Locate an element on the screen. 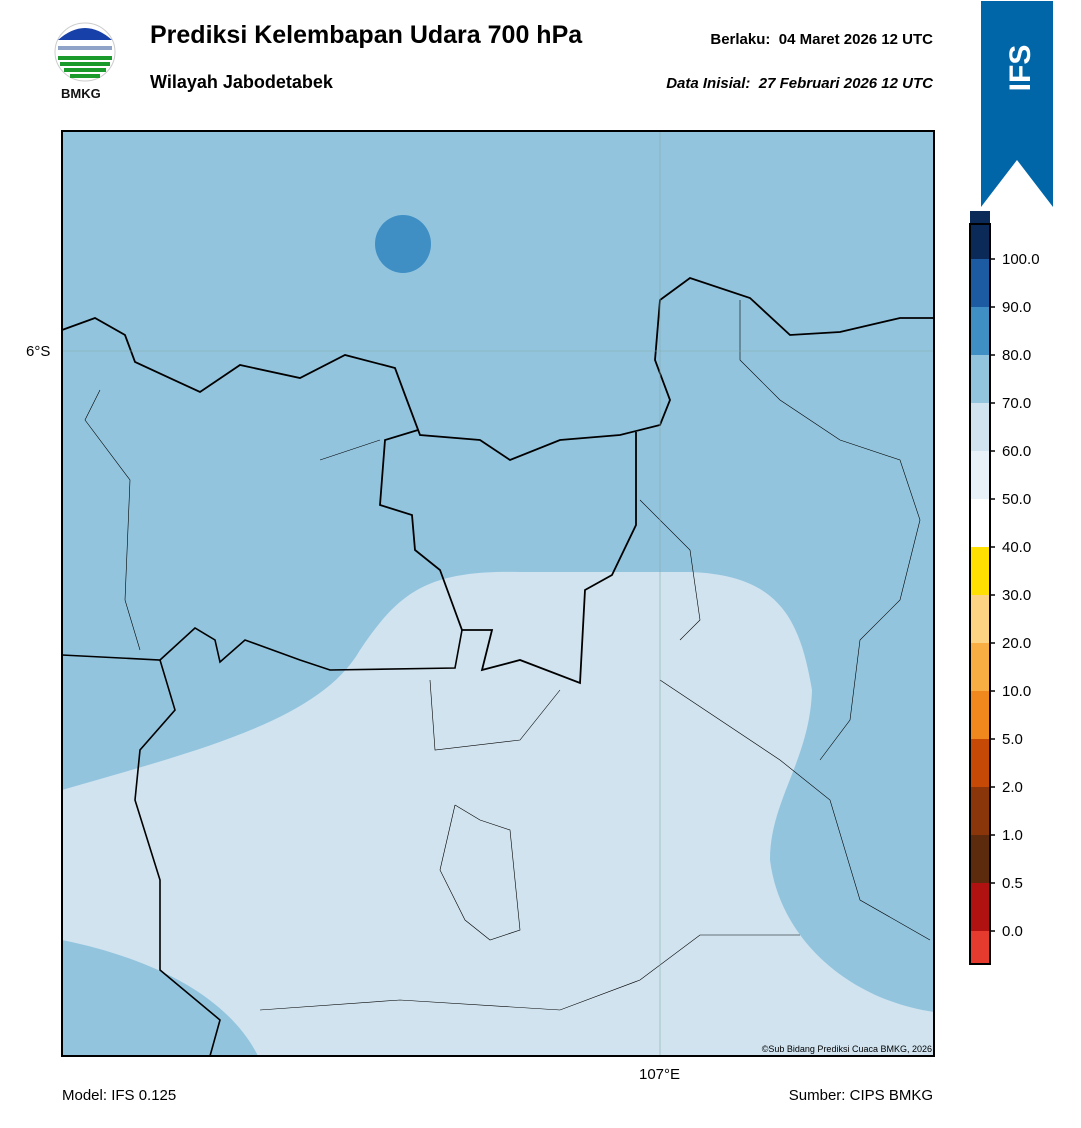 This screenshot has width=1081, height=1128. colorbar-tick-label: 20.0 is located at coordinates (1016, 643).